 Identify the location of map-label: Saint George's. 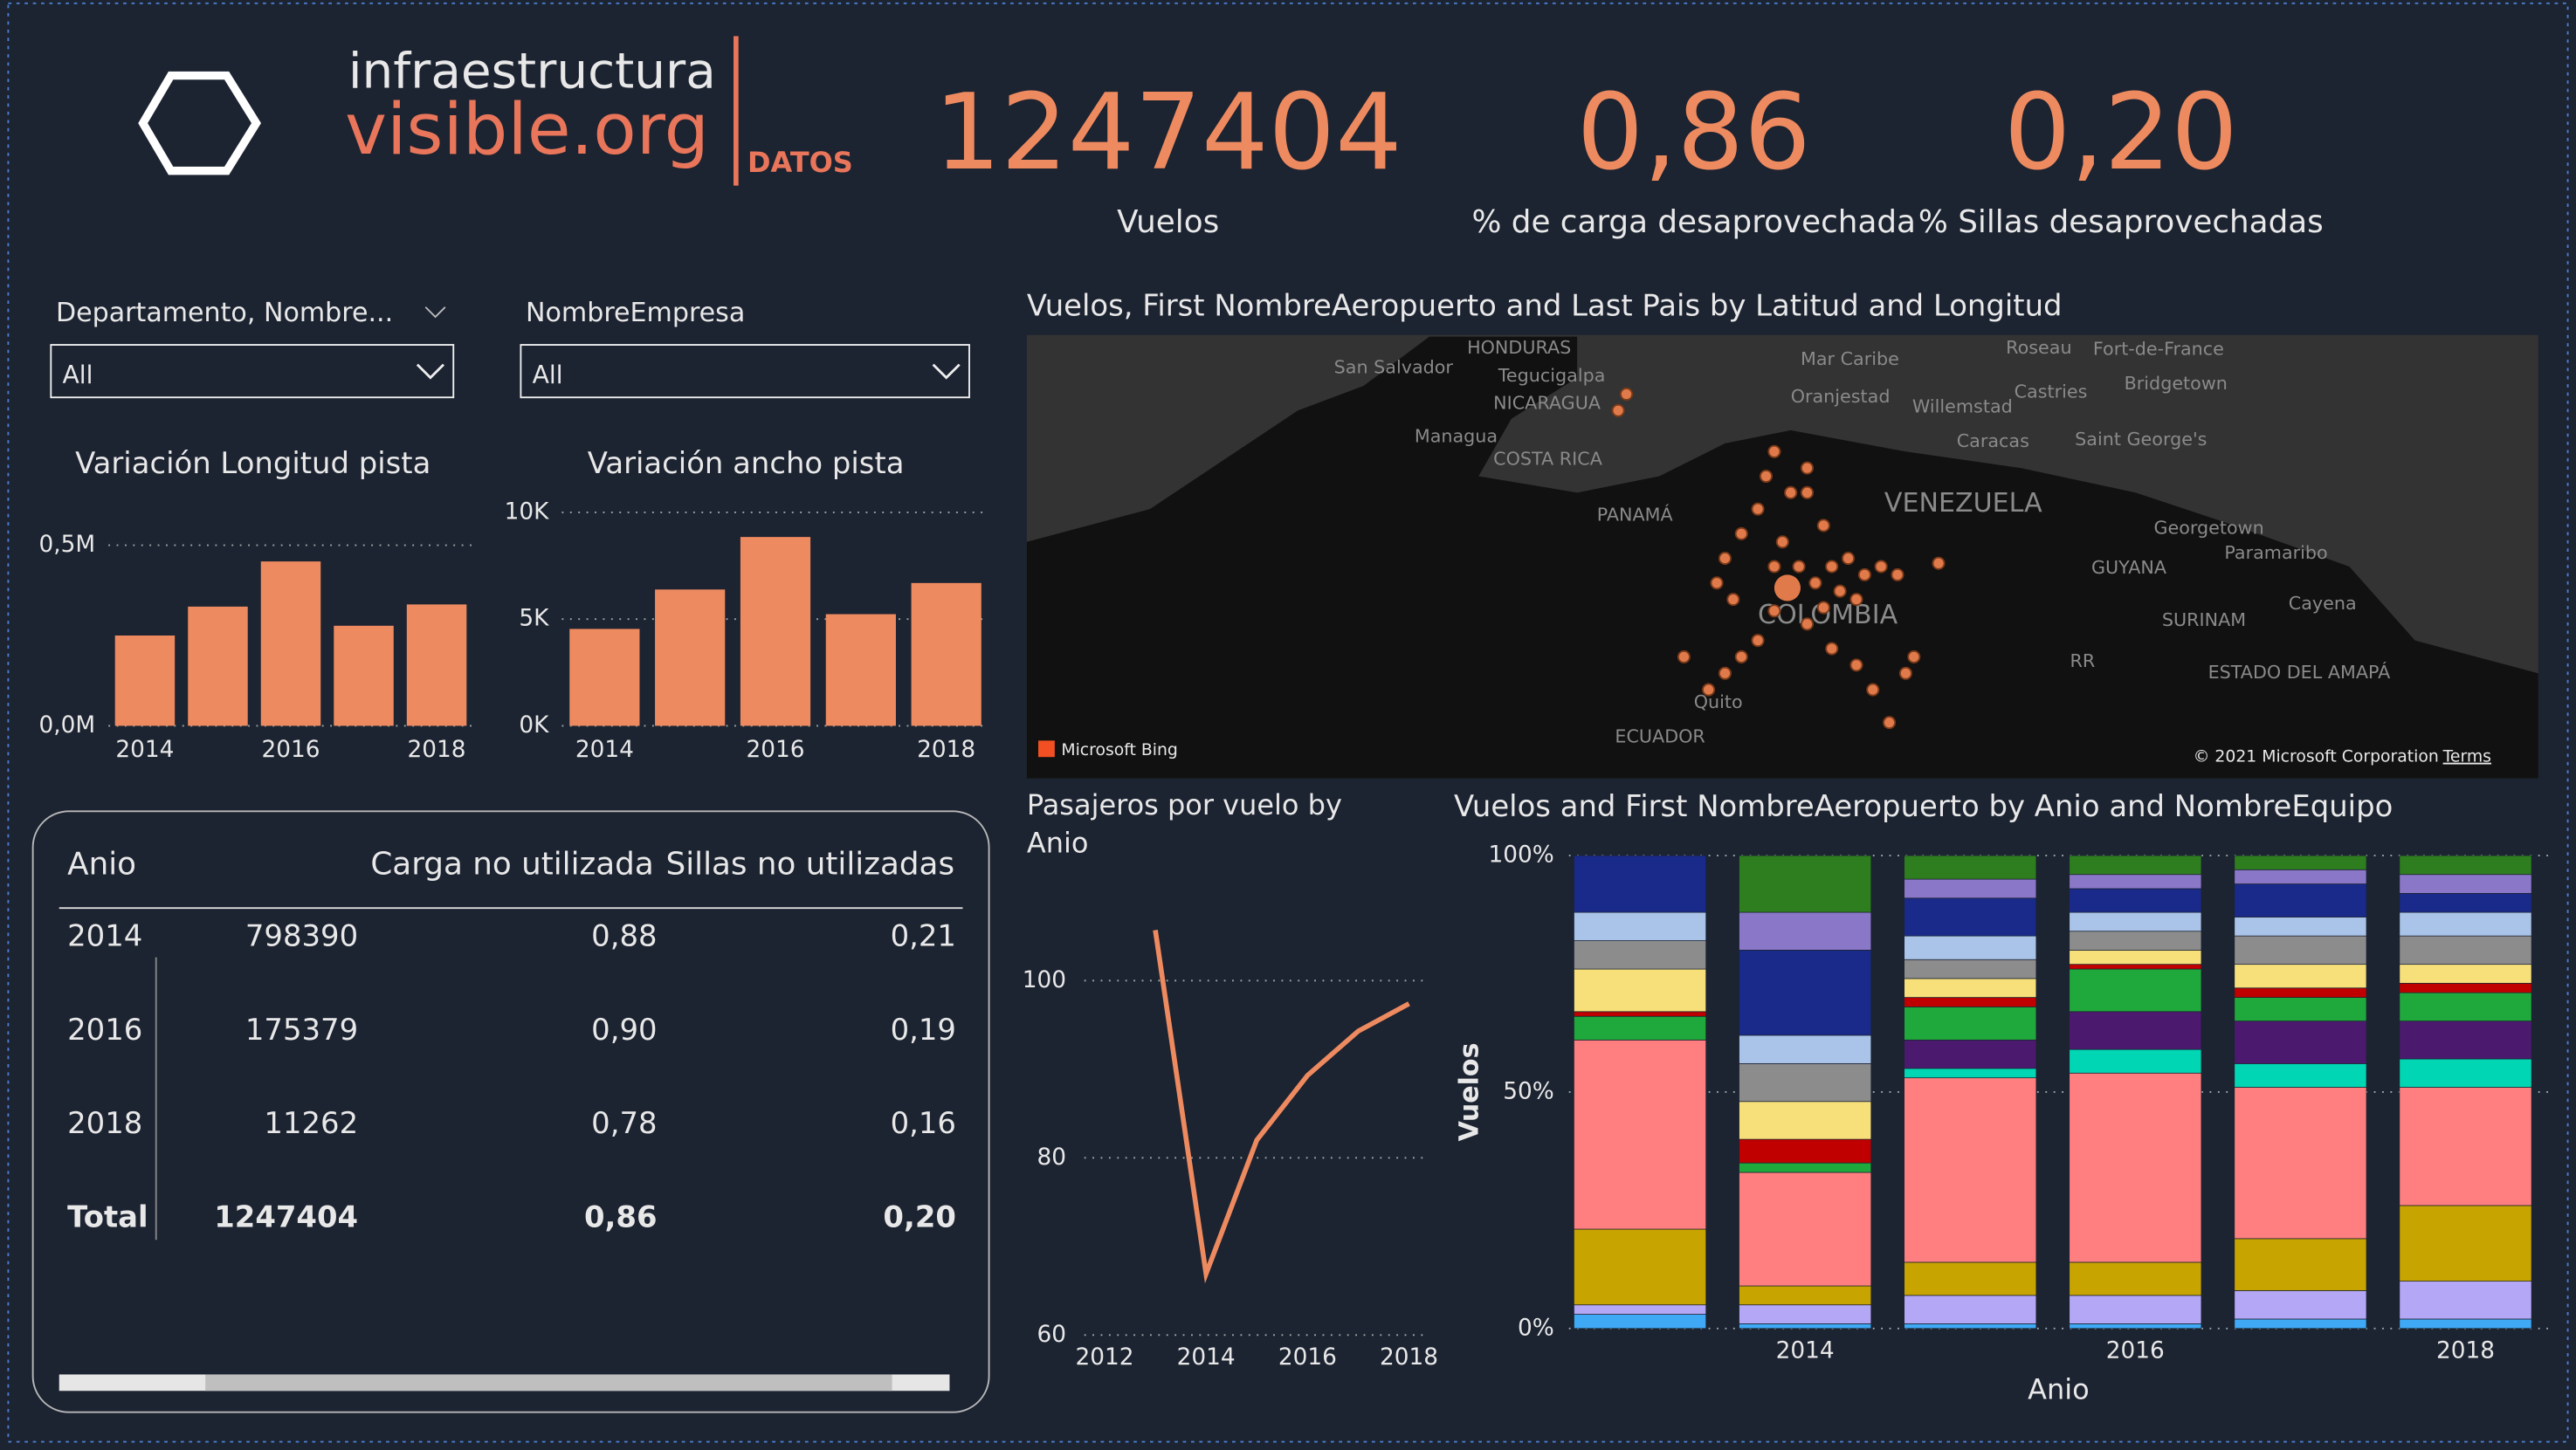
(2141, 439).